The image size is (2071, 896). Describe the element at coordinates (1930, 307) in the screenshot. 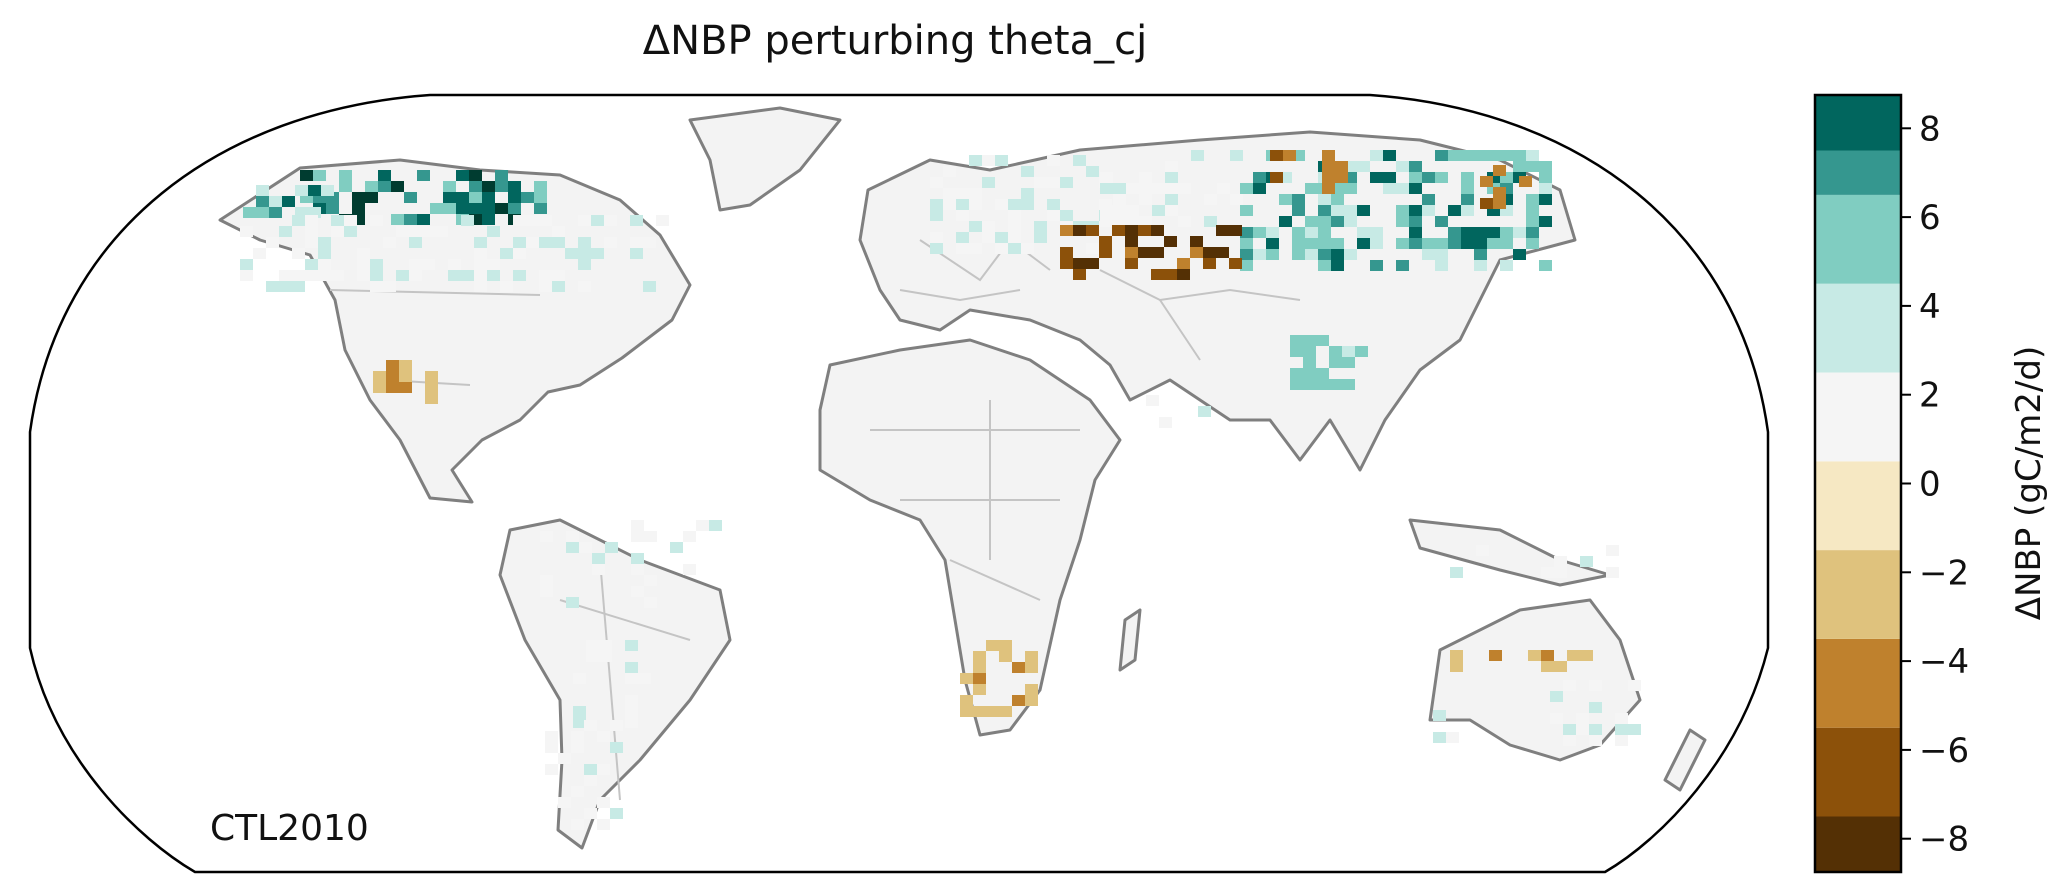

I see `colorbar-tick-label: 4` at that location.